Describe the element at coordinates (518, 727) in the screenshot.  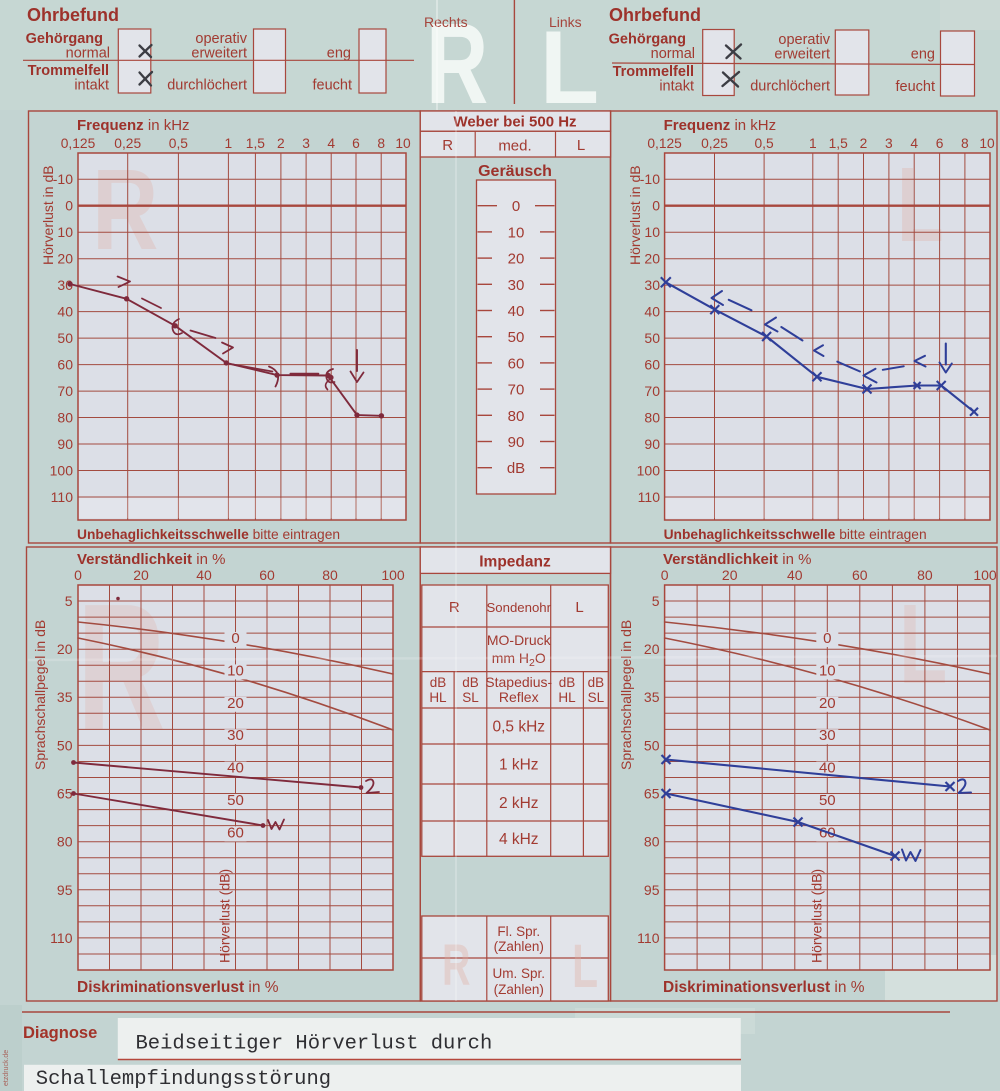
I see `svg-text: 0,5 kHz` at that location.